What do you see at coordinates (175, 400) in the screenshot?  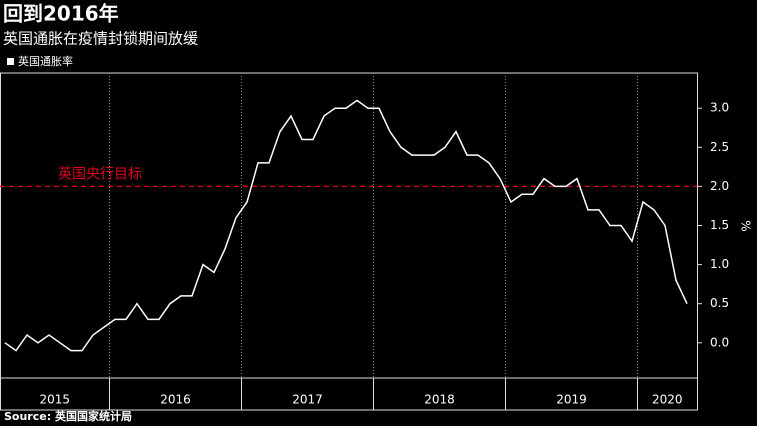 I see `x-tick-label: 2016` at bounding box center [175, 400].